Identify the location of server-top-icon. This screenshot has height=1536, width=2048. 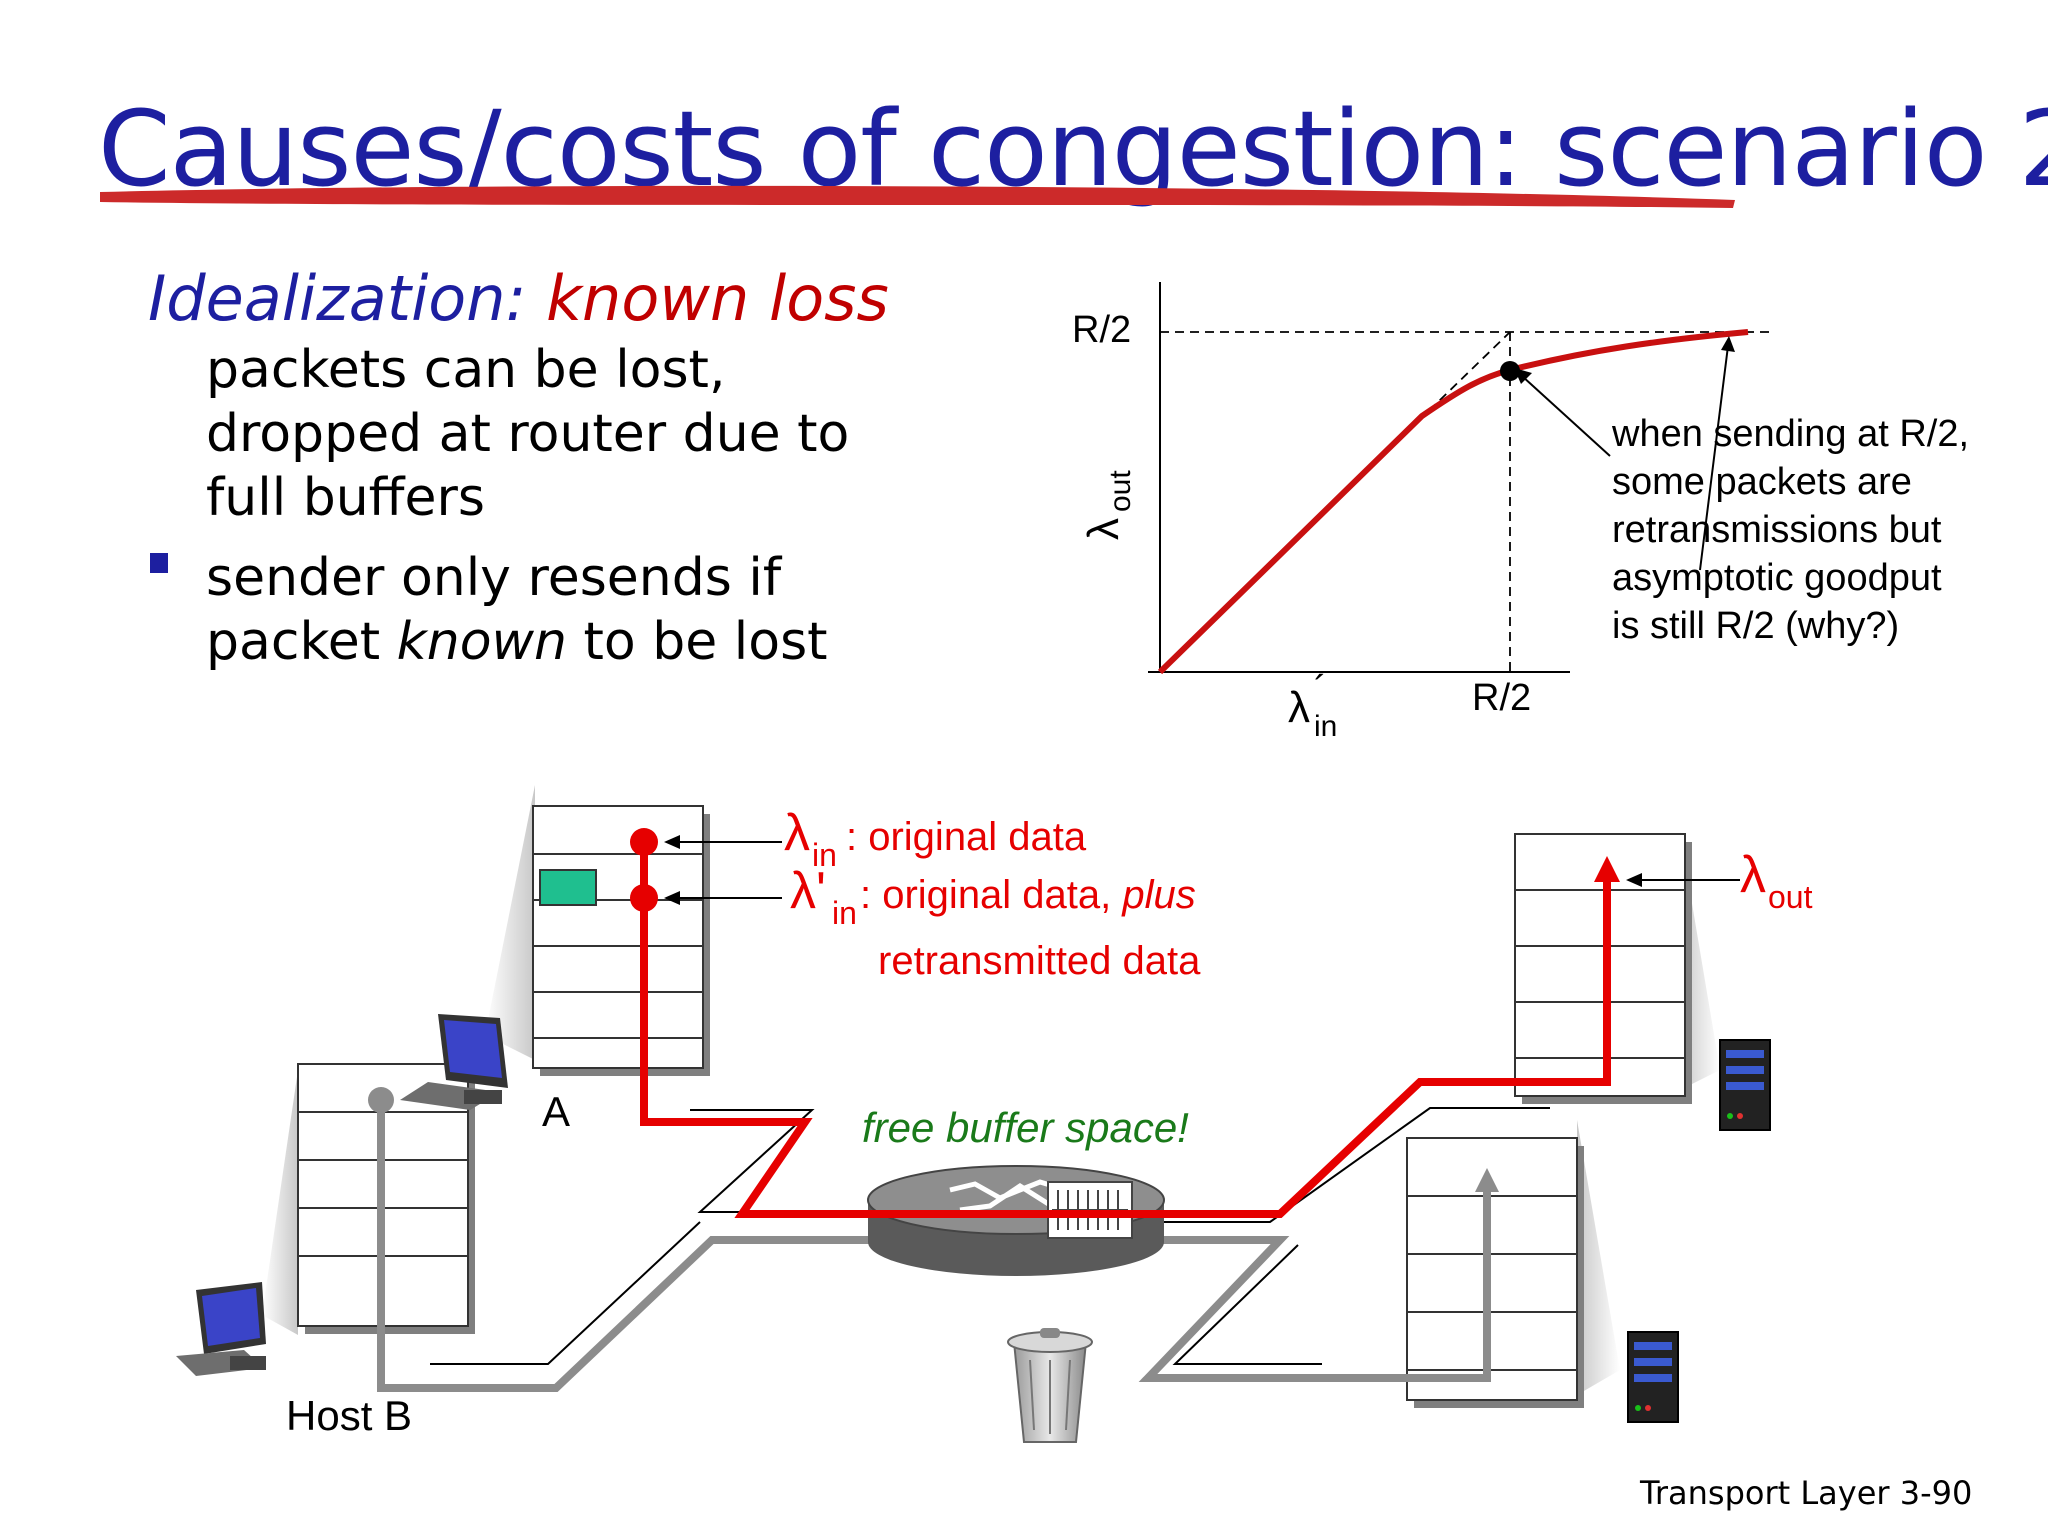
(1745, 1085).